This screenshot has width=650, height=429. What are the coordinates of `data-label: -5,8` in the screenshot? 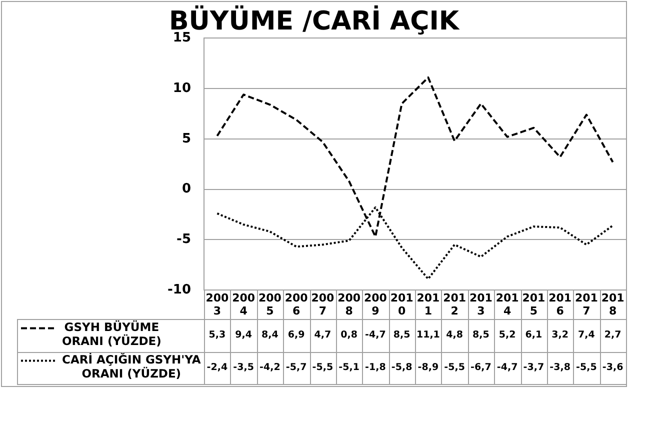 It's located at (402, 368).